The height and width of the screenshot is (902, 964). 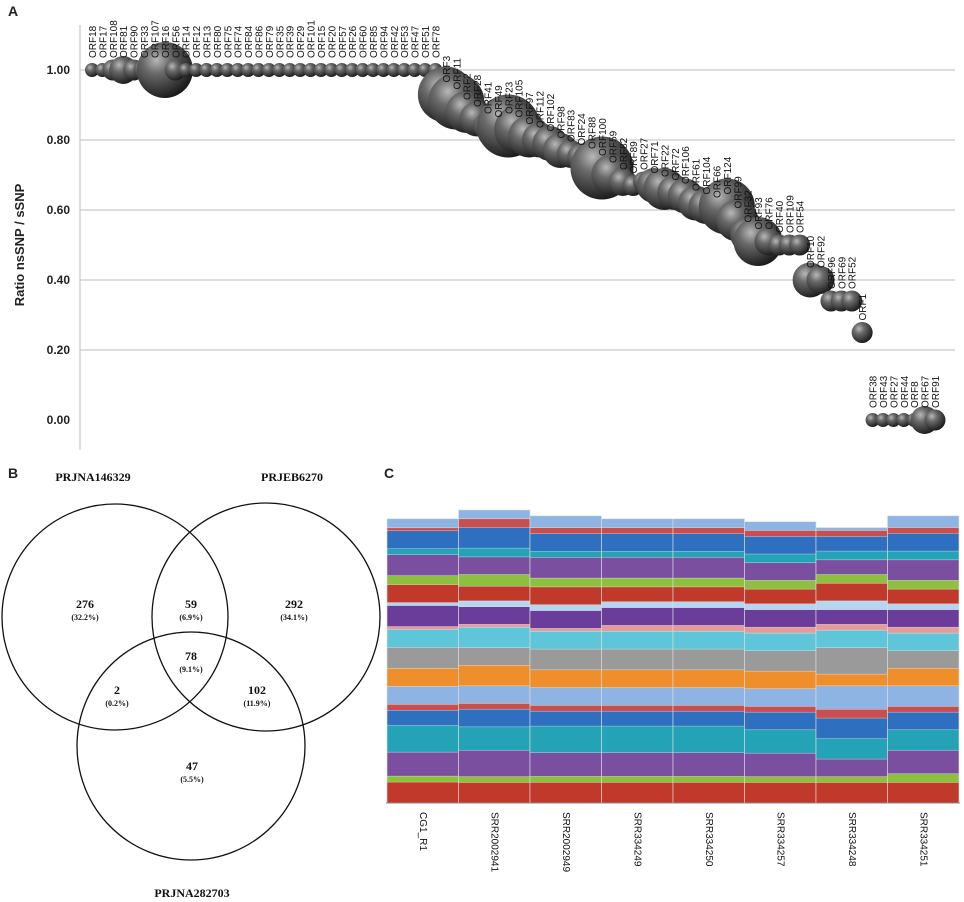 I want to click on orf-label: ORF79, so click(x=270, y=41).